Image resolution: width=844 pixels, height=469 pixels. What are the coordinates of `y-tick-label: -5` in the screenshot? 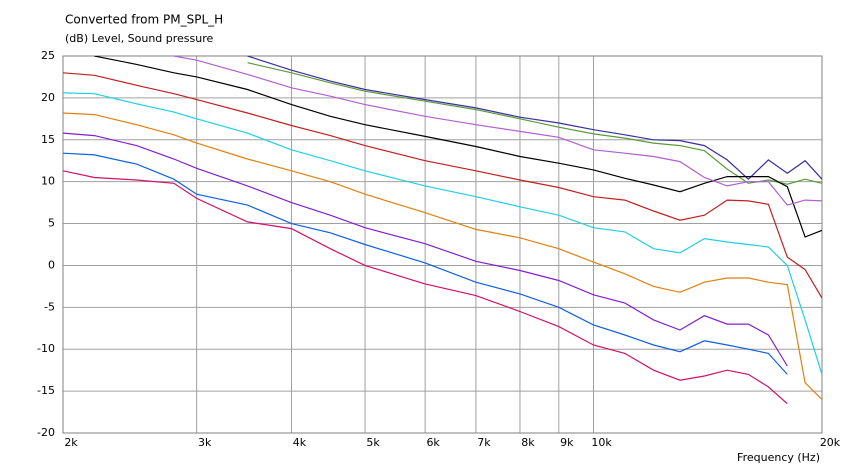 It's located at (49, 306).